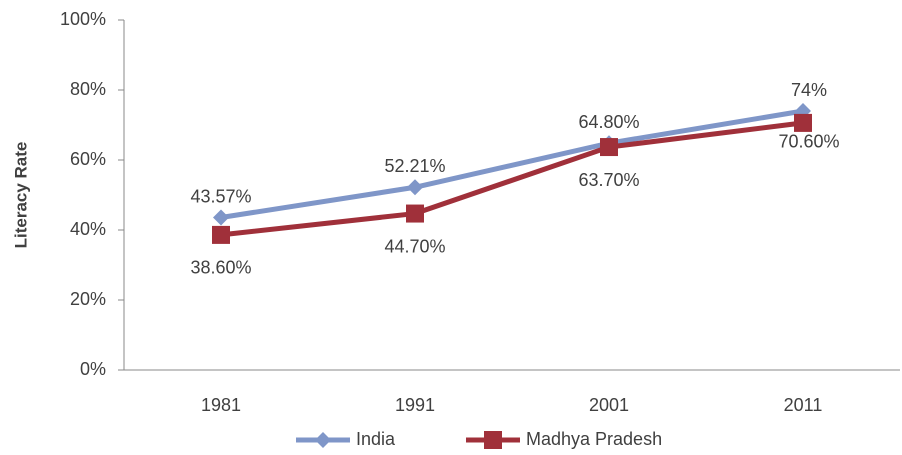 The width and height of the screenshot is (902, 455). Describe the element at coordinates (808, 142) in the screenshot. I see `data-label: 70.60%` at that location.